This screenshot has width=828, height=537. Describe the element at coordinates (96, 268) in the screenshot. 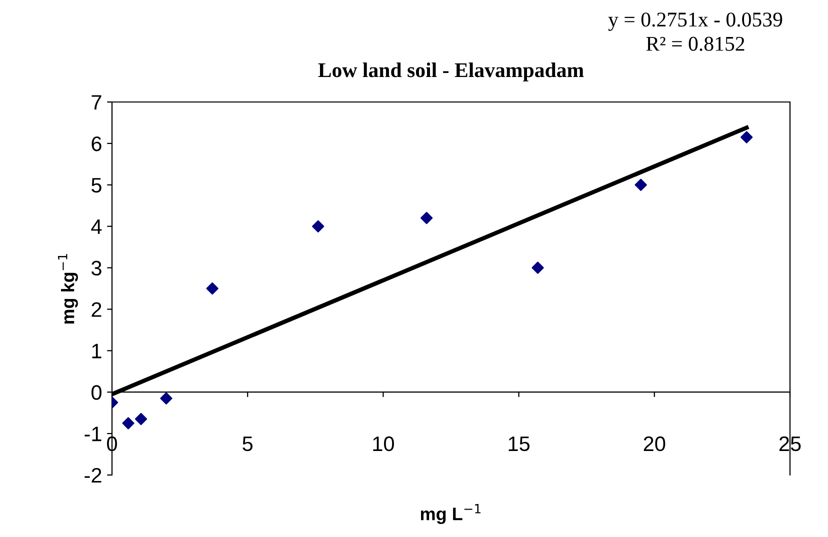

I see `y-tick-label: 3` at that location.